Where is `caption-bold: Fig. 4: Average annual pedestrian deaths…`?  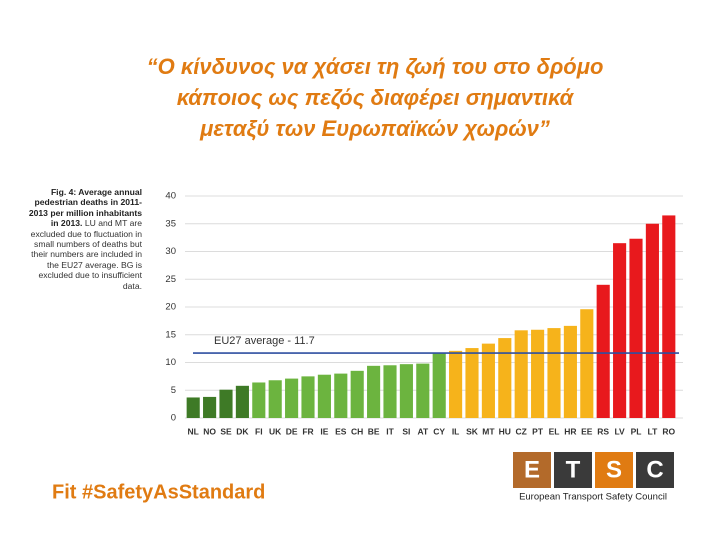 caption-bold: Fig. 4: Average annual pedestrian deaths… is located at coordinates (85, 208).